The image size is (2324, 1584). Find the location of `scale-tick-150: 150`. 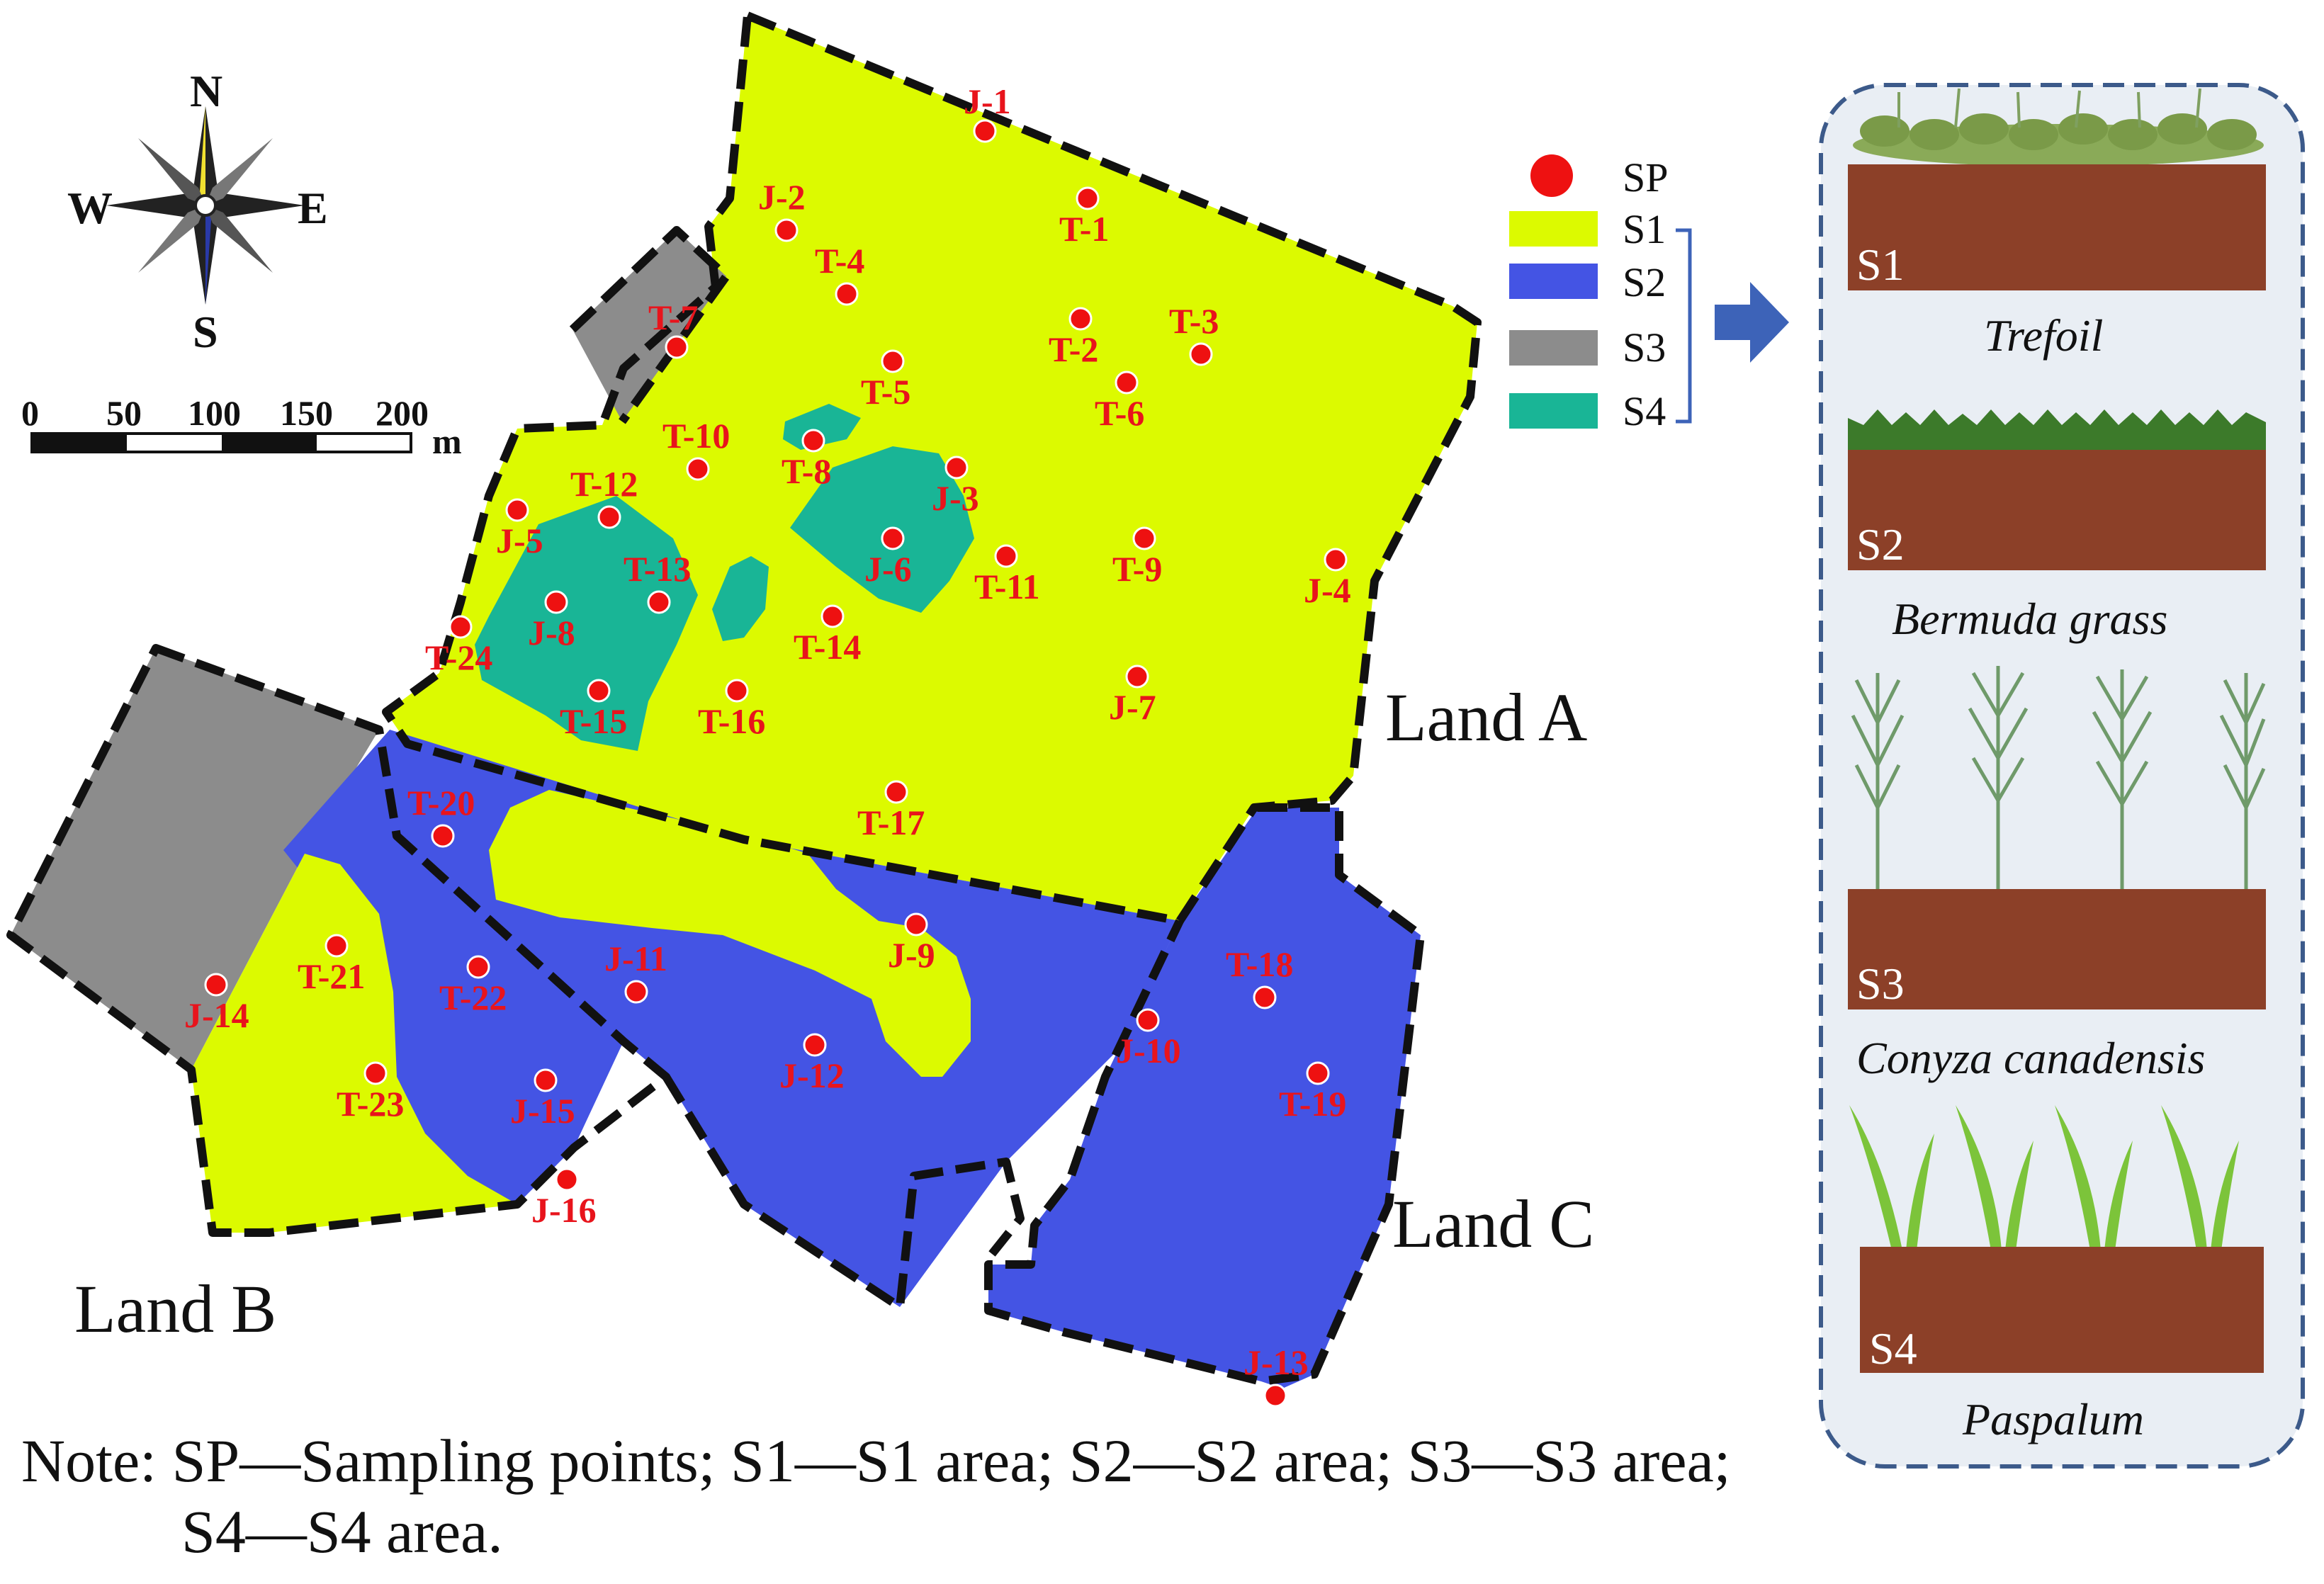

scale-tick-150: 150 is located at coordinates (306, 413).